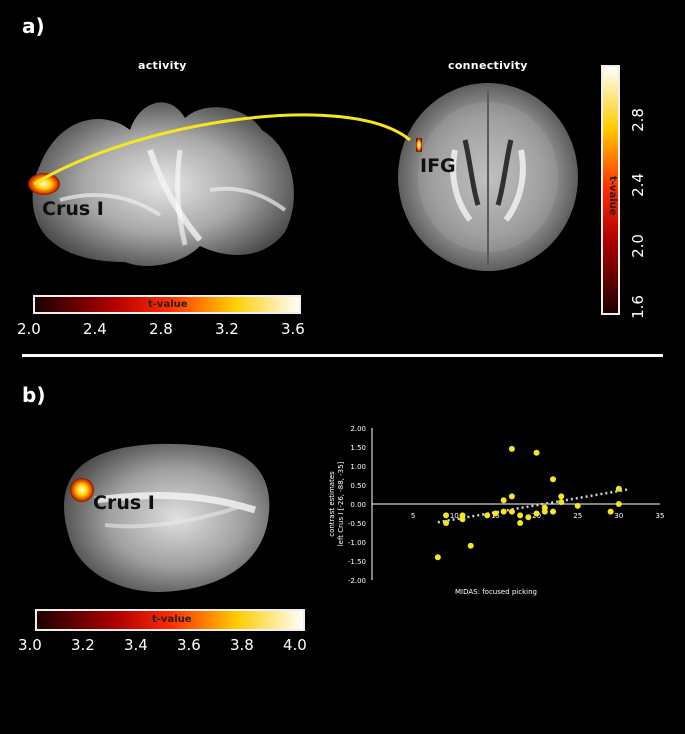 The image size is (685, 734). Describe the element at coordinates (295, 645) in the screenshot. I see `panel-b-tick: 4.0` at that location.